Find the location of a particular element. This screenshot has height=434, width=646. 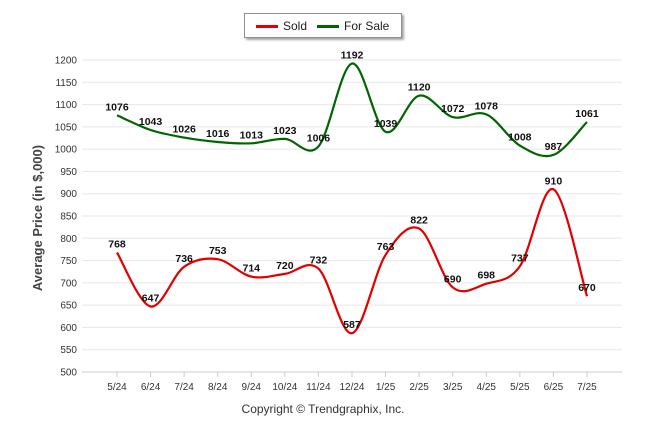

y-tick-label: 1200 is located at coordinates (66, 61).